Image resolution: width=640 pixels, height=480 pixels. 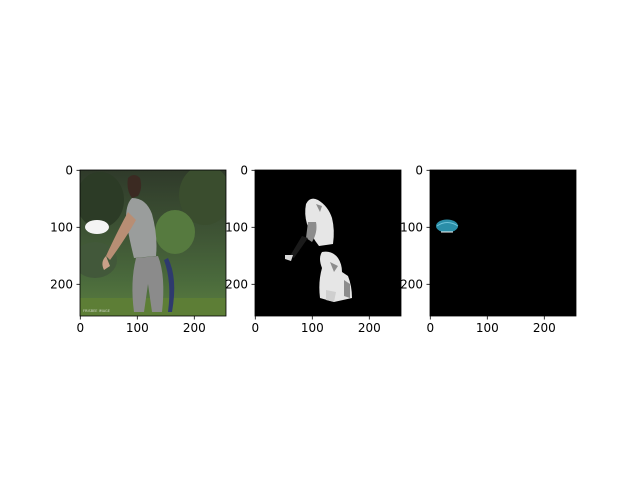 I want to click on panel-2-xtick-200: 200, so click(x=369, y=328).